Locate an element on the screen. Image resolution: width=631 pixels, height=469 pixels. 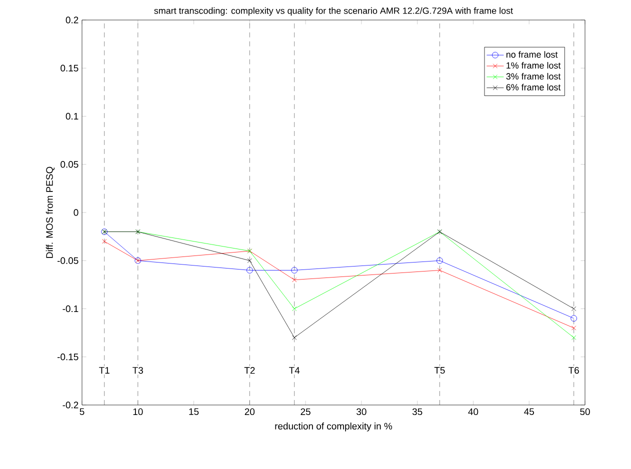
y-tick-label: -0.05 is located at coordinates (67, 260).